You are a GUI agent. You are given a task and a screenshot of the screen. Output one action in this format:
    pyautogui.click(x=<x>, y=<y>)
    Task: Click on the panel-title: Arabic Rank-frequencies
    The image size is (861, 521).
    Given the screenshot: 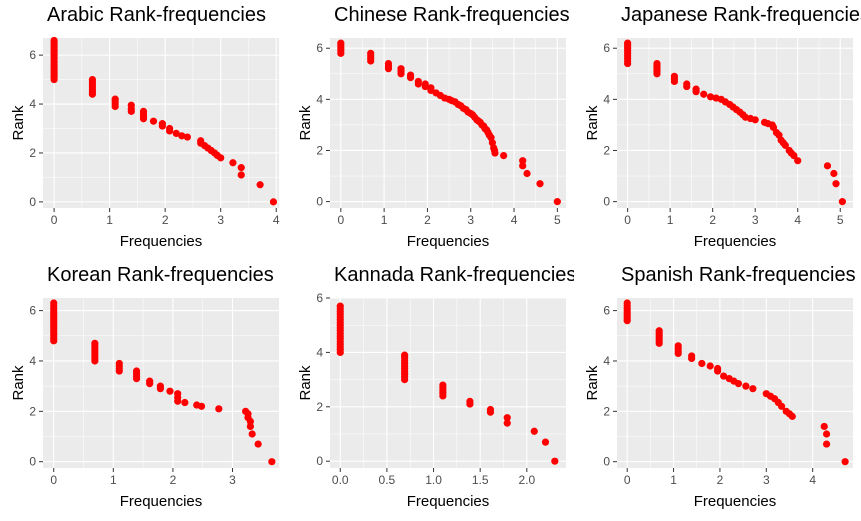 What is the action you would take?
    pyautogui.click(x=156, y=15)
    